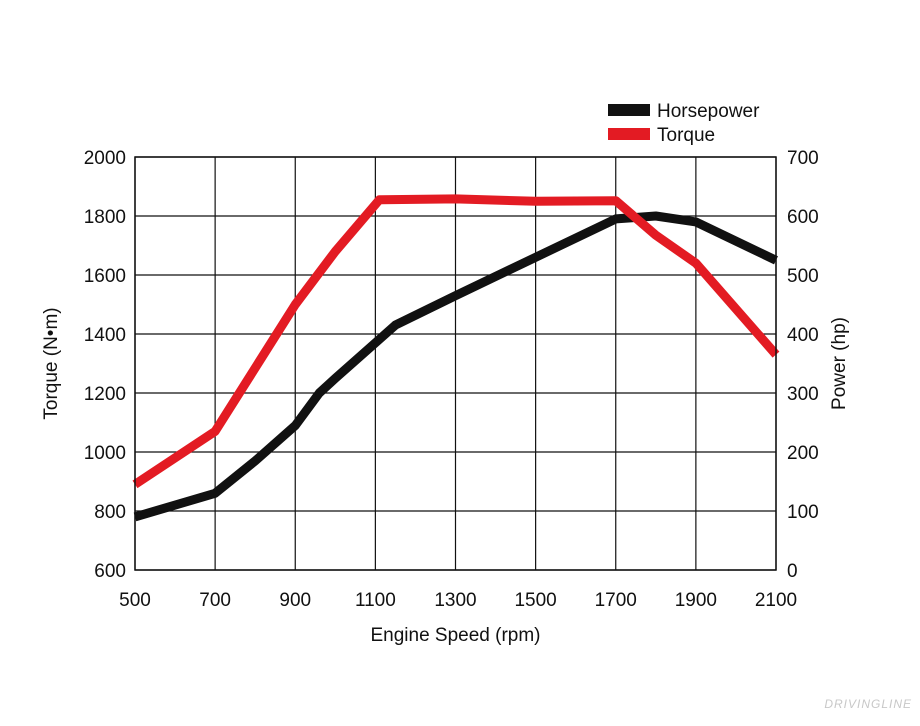 The image size is (920, 726). I want to click on y-right-tick-label: 100, so click(803, 512).